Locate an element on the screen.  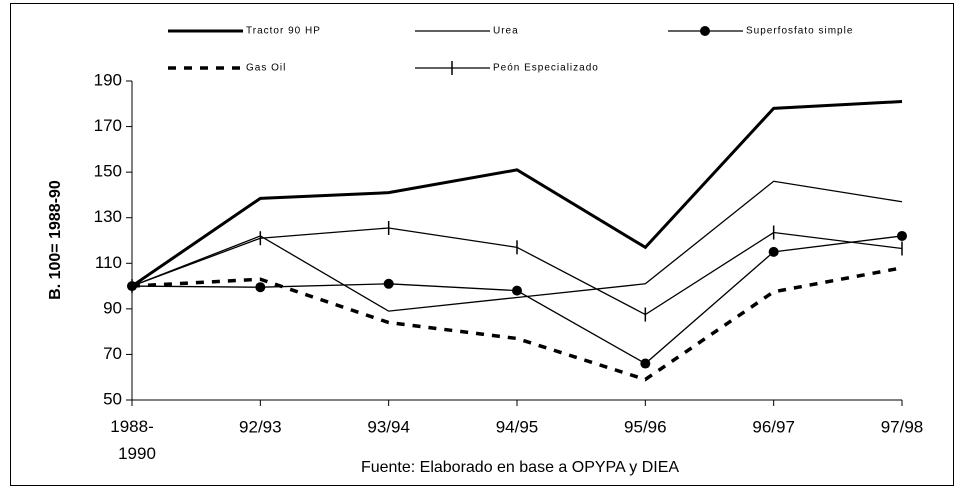
x-tick-label: 93/94 is located at coordinates (388, 426).